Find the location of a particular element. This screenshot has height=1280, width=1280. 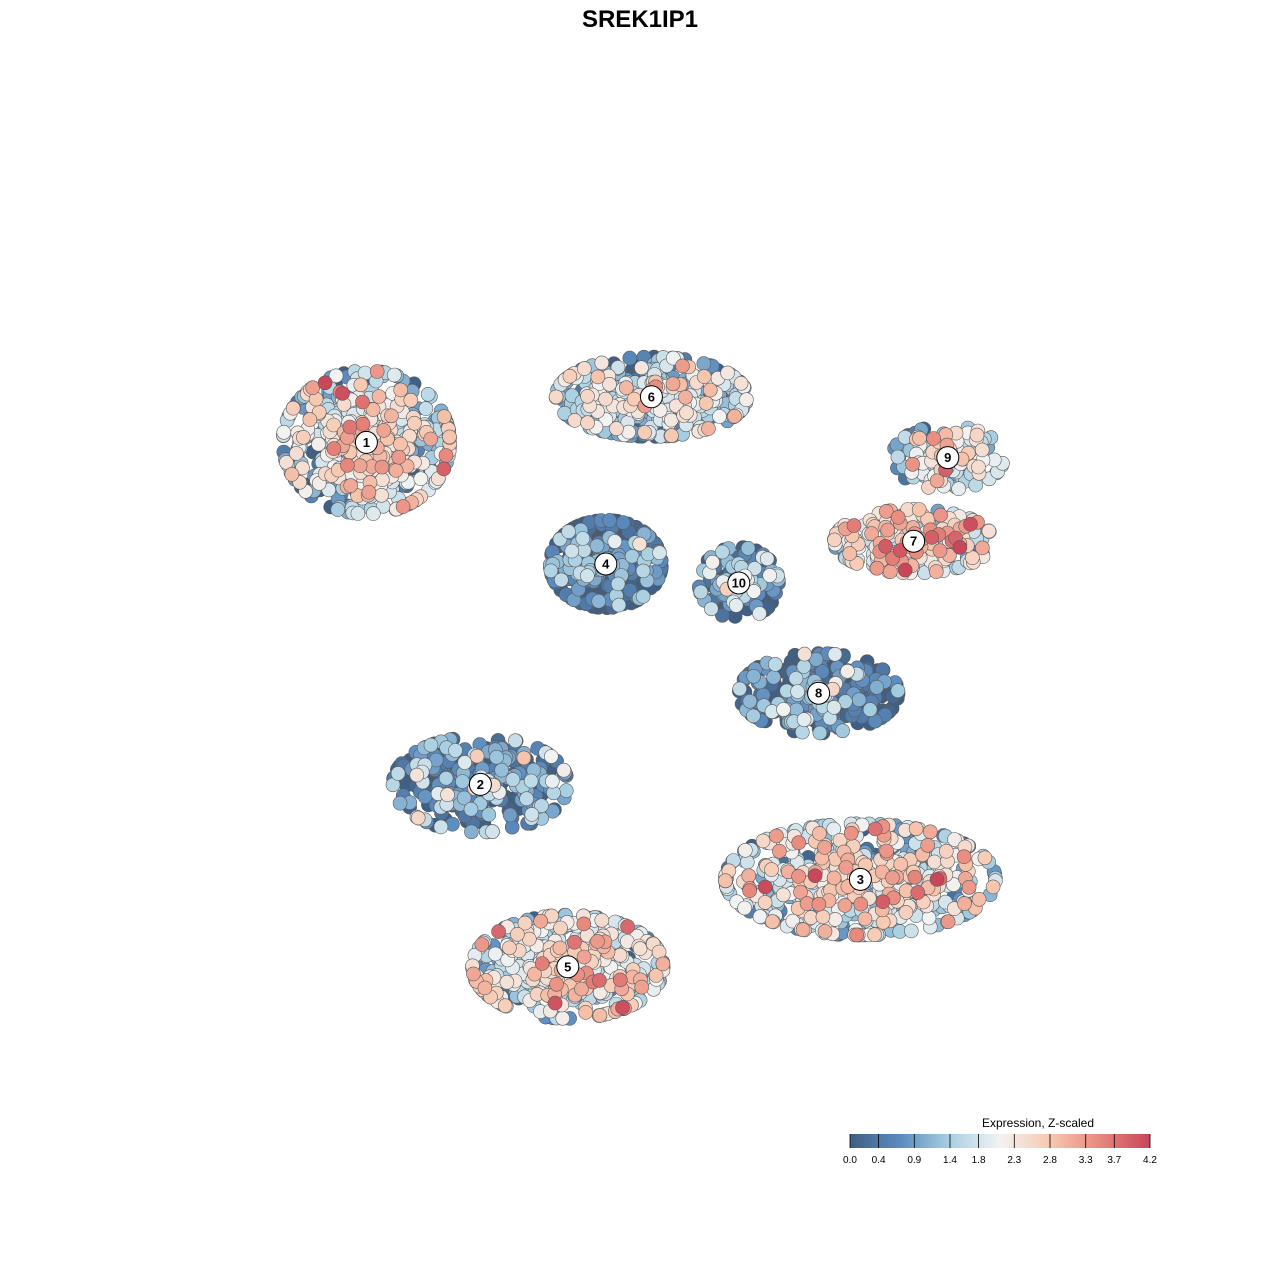

cluster-label-text: 6 is located at coordinates (651, 396).